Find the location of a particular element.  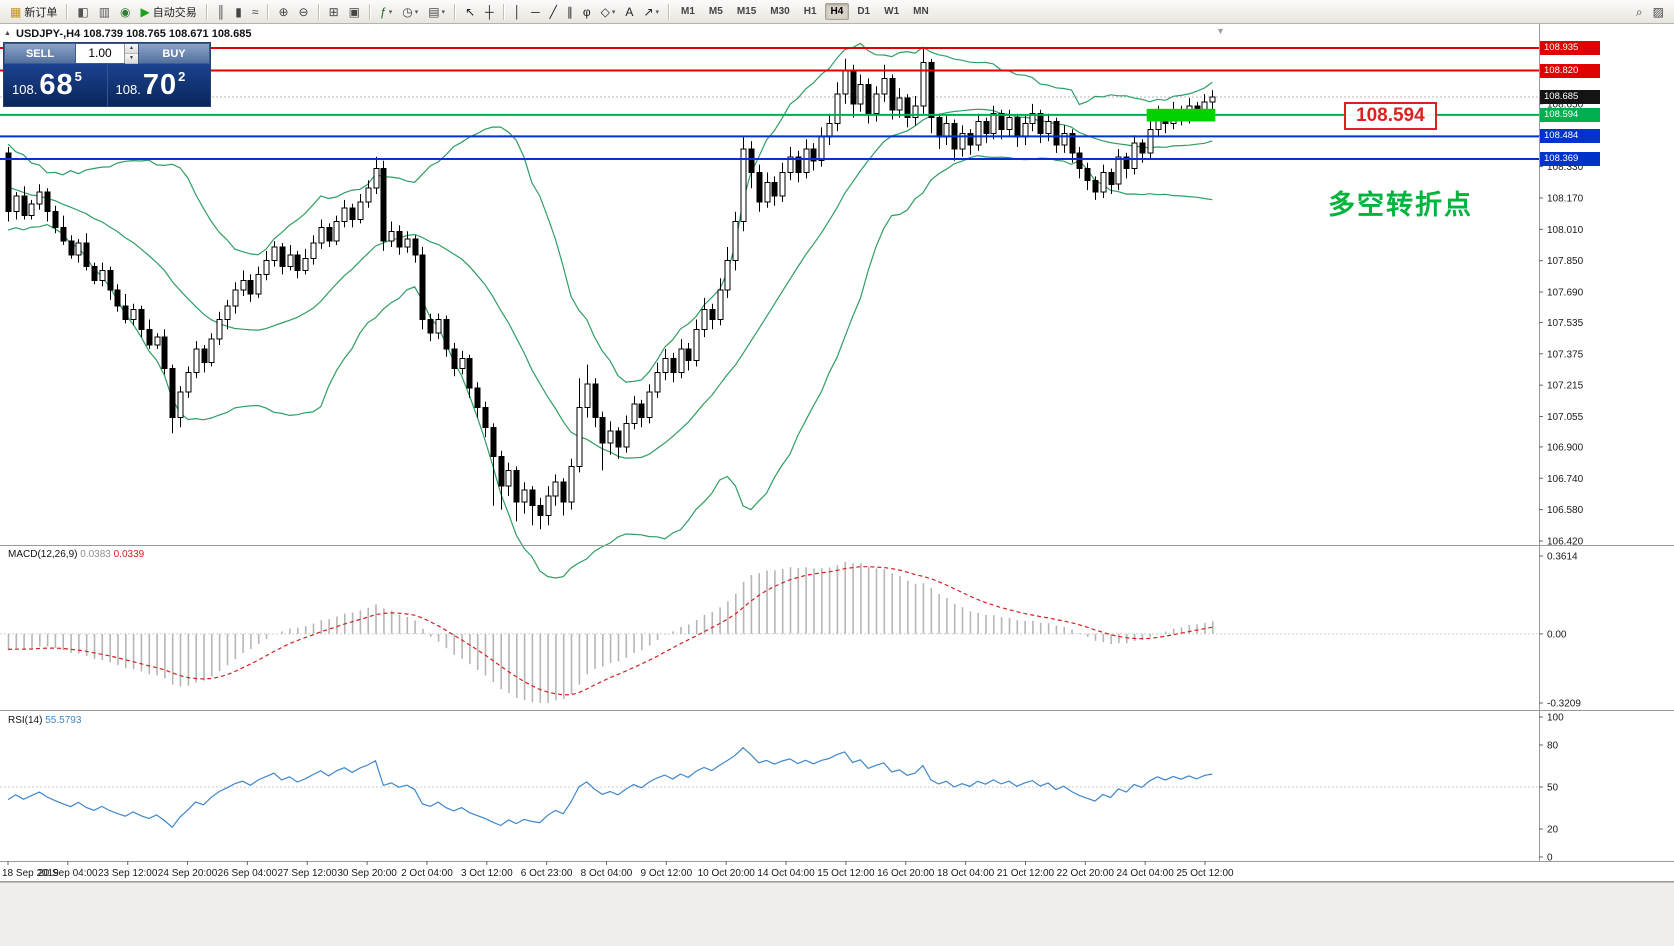

svg-text: 24 Oct 04:00 is located at coordinates (1146, 873).